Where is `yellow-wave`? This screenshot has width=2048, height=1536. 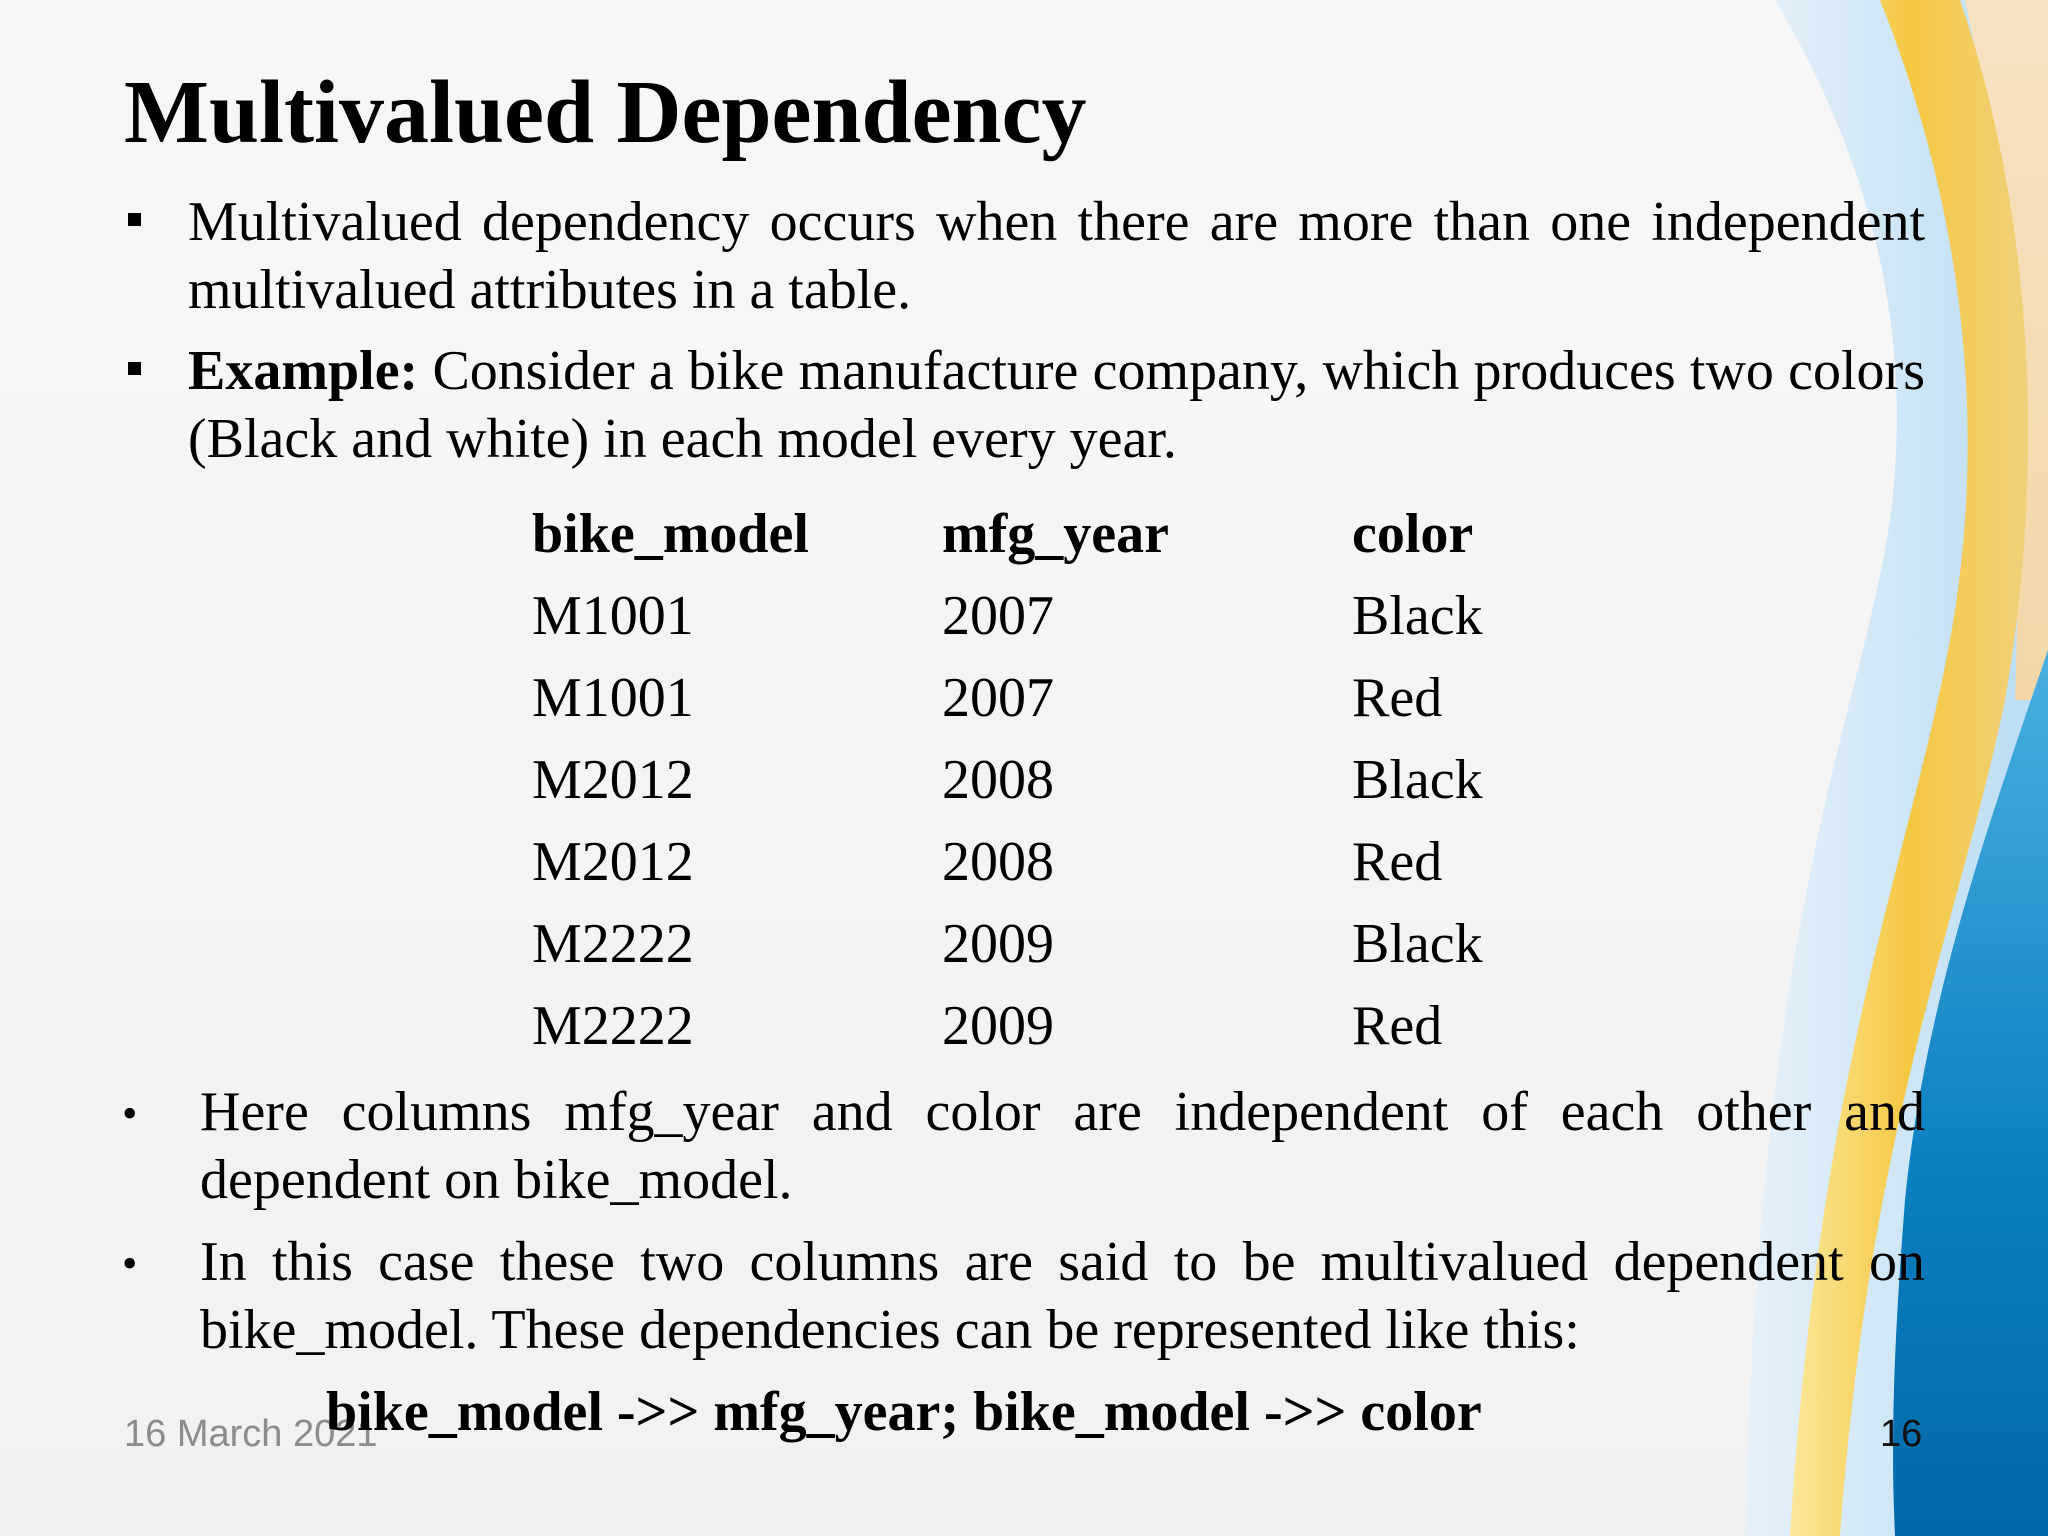 yellow-wave is located at coordinates (1909, 768).